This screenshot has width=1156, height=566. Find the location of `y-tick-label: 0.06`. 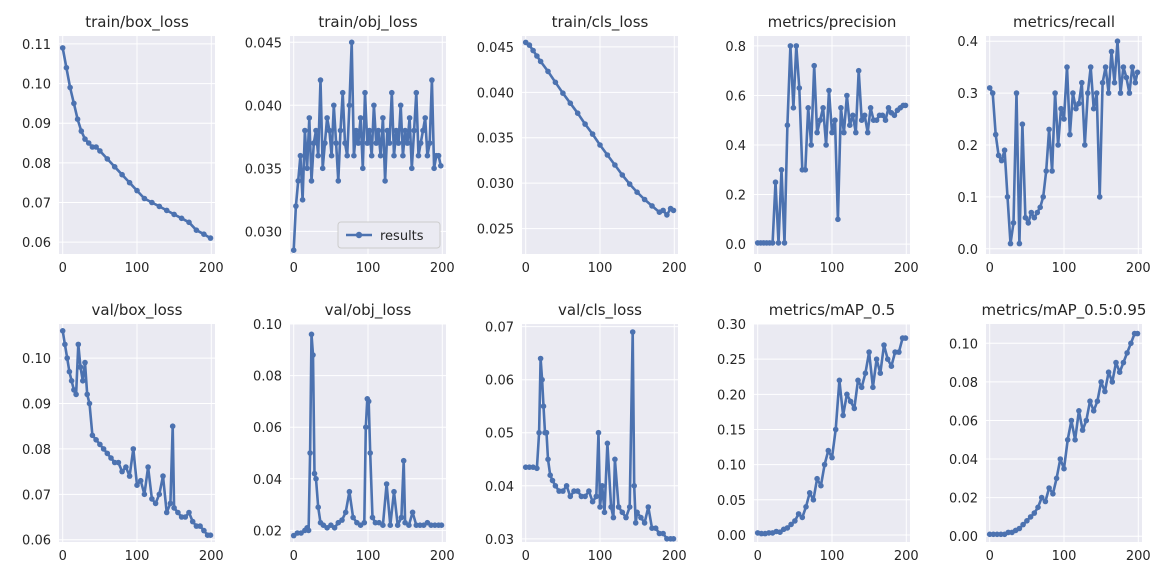

y-tick-label: 0.06 is located at coordinates (36, 541).